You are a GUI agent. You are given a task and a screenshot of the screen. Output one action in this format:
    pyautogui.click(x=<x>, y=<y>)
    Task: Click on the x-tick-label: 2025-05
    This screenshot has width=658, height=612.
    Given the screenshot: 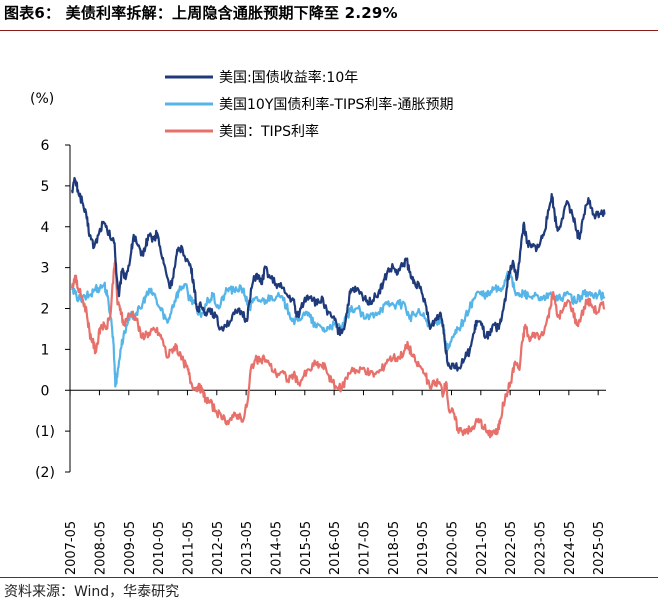 What is the action you would take?
    pyautogui.click(x=599, y=548)
    